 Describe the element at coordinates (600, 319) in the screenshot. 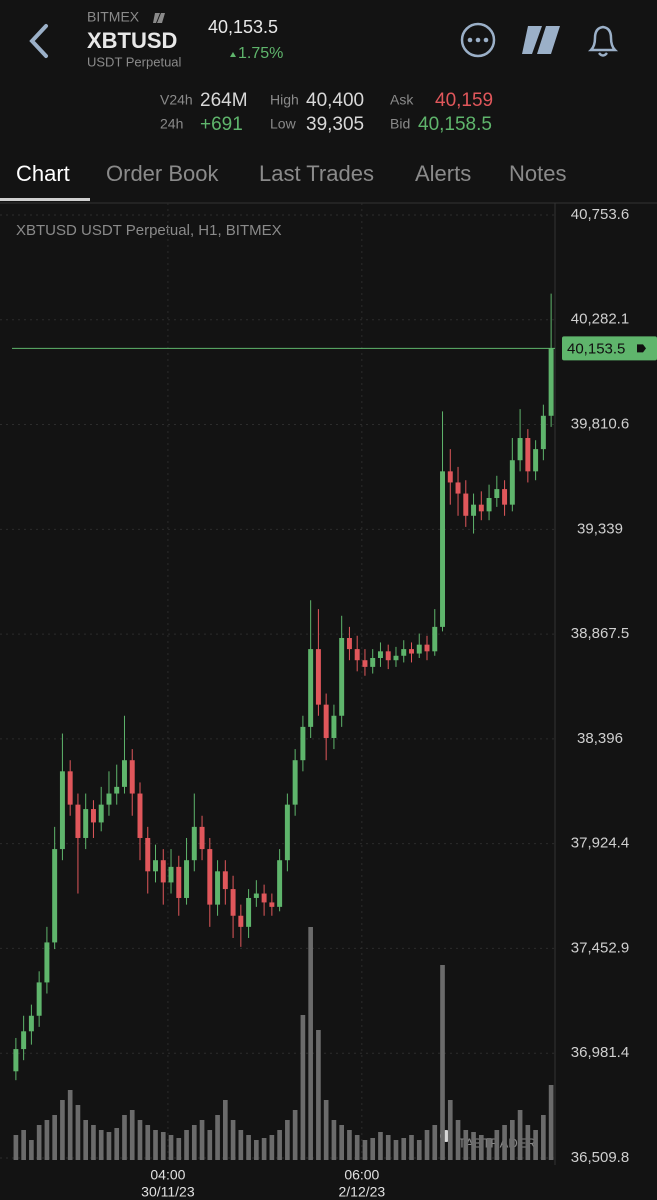

I see `y-tick-label: 40,282.1` at that location.